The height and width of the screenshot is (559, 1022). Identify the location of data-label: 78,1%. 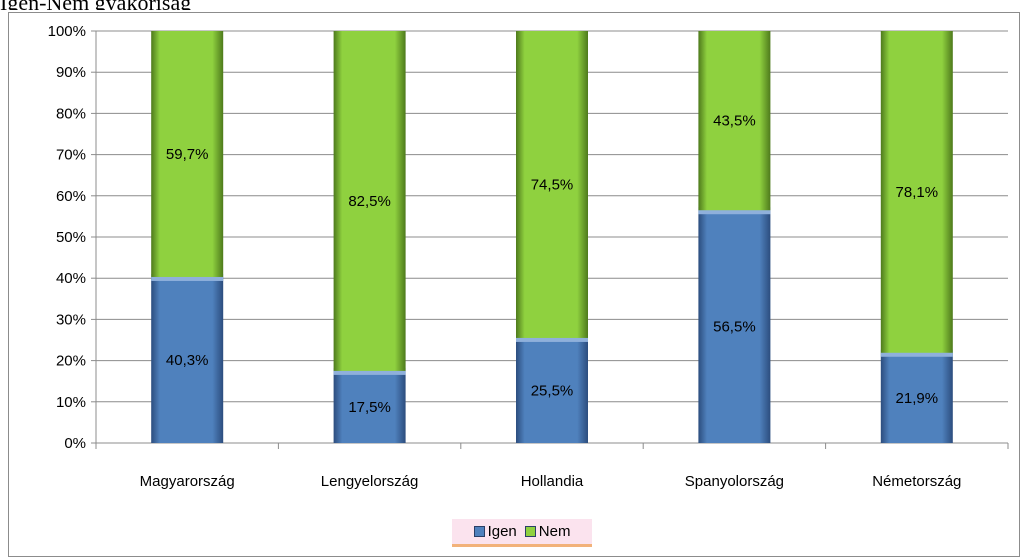
(917, 192).